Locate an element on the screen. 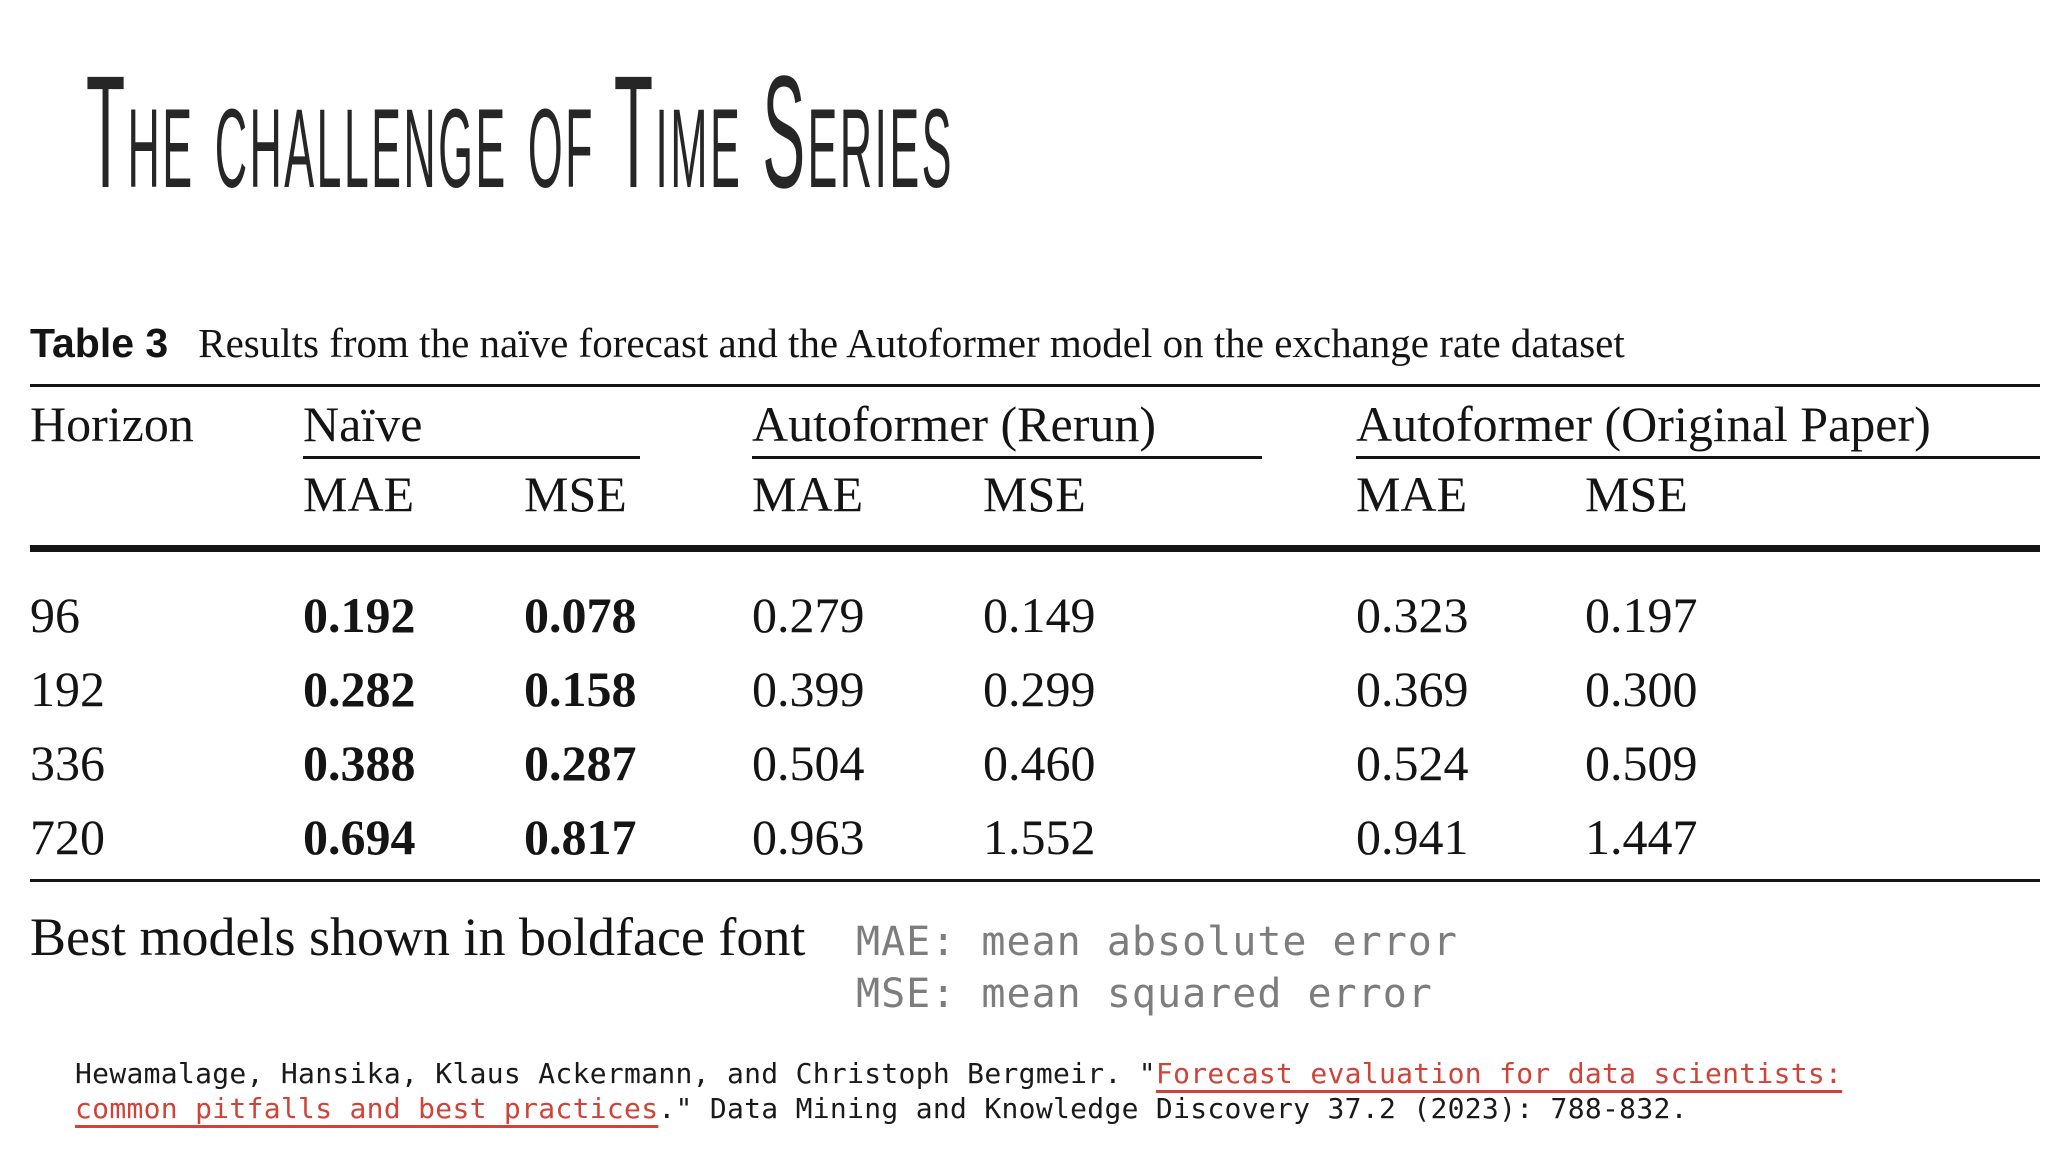 This screenshot has height=1152, width=2048. table-caption-label: Table 3 is located at coordinates (99, 343).